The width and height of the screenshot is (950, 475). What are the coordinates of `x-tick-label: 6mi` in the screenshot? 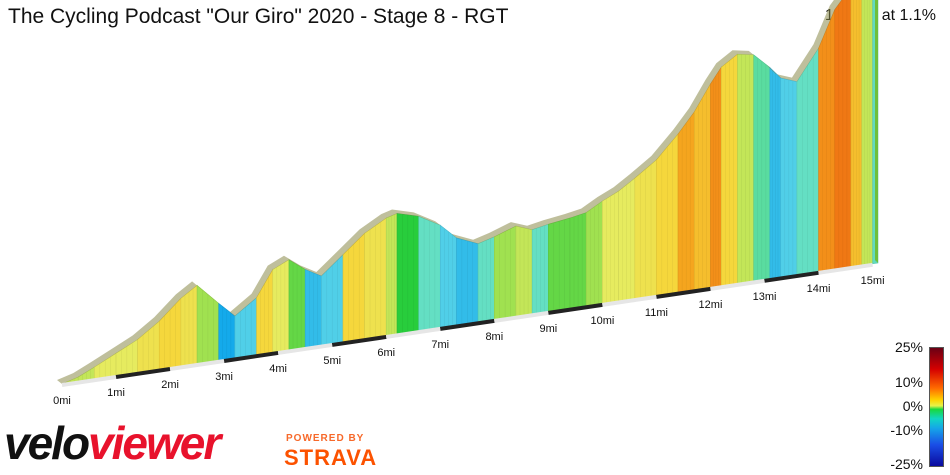 It's located at (386, 353).